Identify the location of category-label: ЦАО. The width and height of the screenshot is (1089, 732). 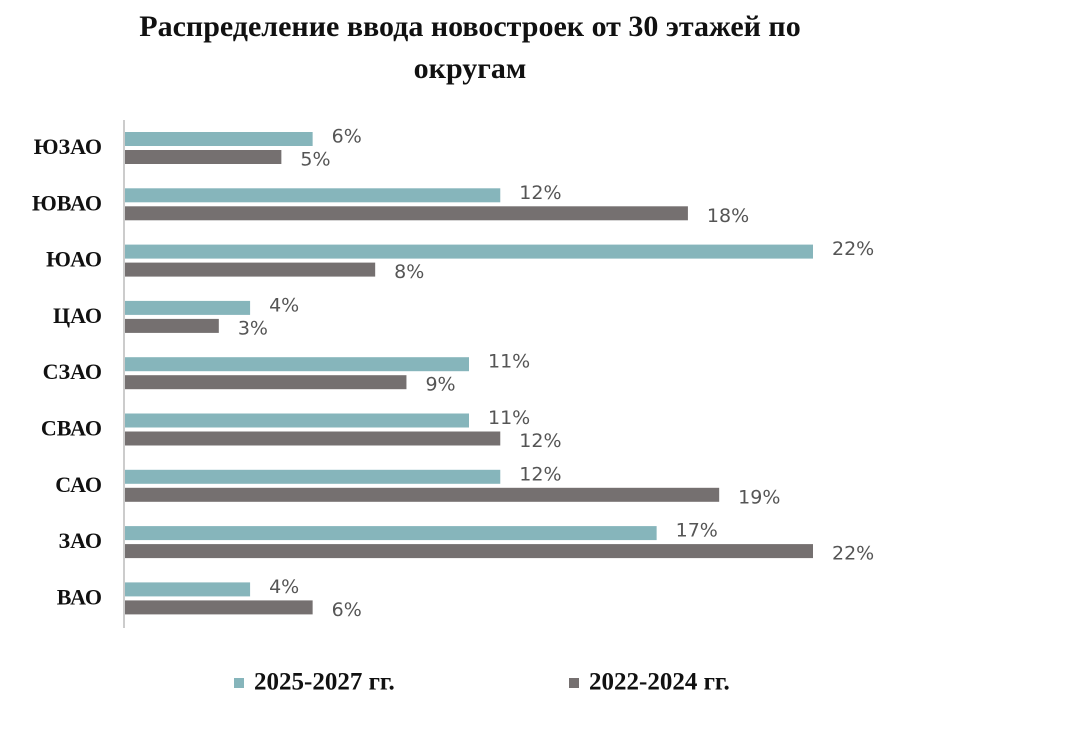
(77, 315).